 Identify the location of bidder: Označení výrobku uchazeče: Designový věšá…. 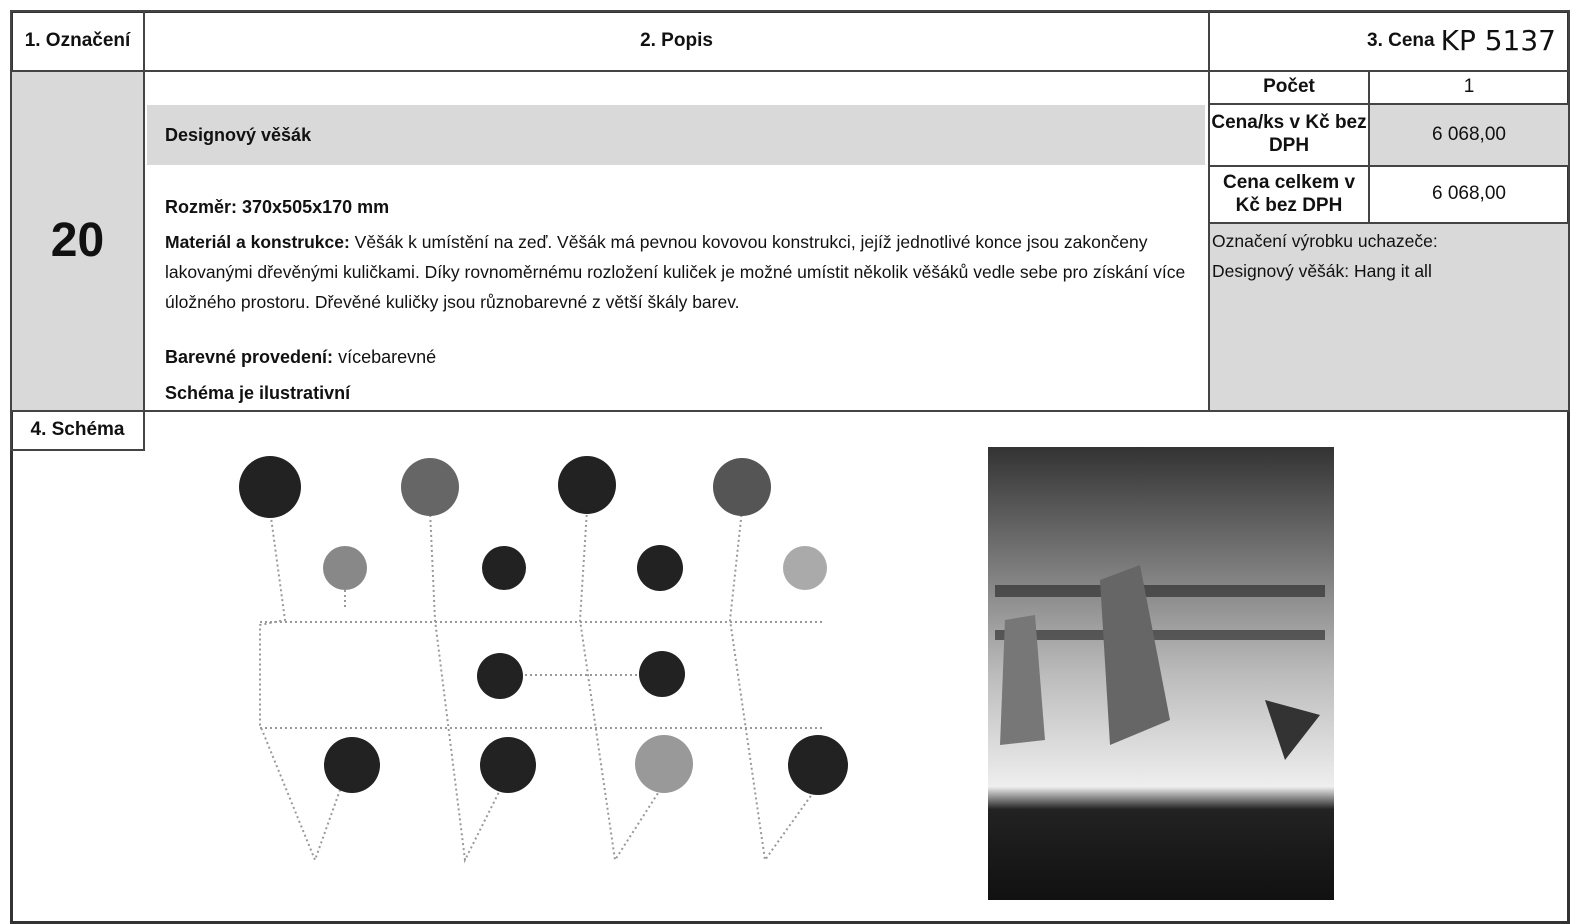
(1387, 256).